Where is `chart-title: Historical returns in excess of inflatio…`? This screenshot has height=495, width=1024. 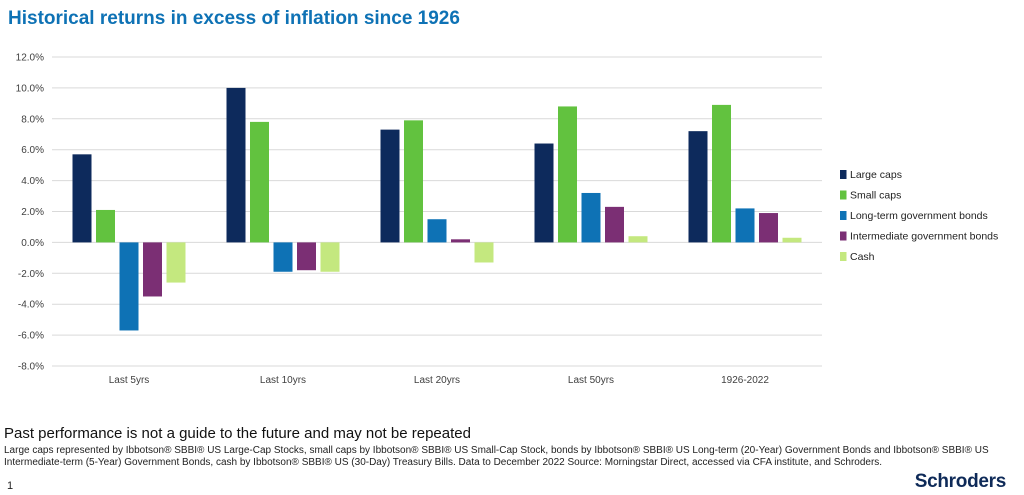 chart-title: Historical returns in excess of inflatio… is located at coordinates (234, 18).